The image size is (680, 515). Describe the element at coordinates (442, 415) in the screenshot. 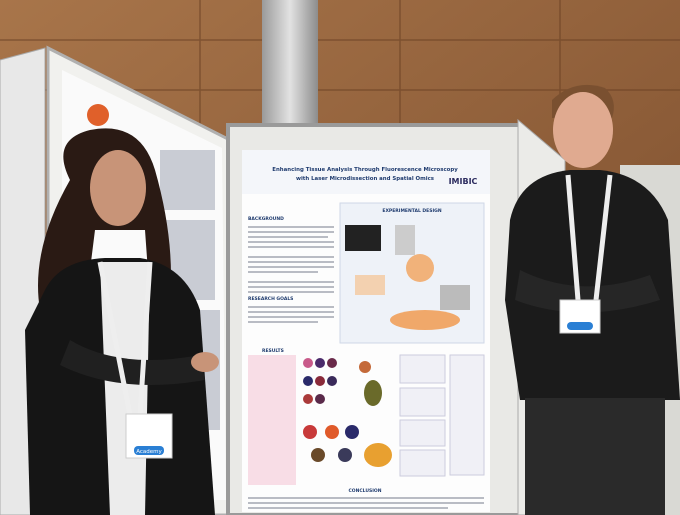

I see `result-plots` at that location.